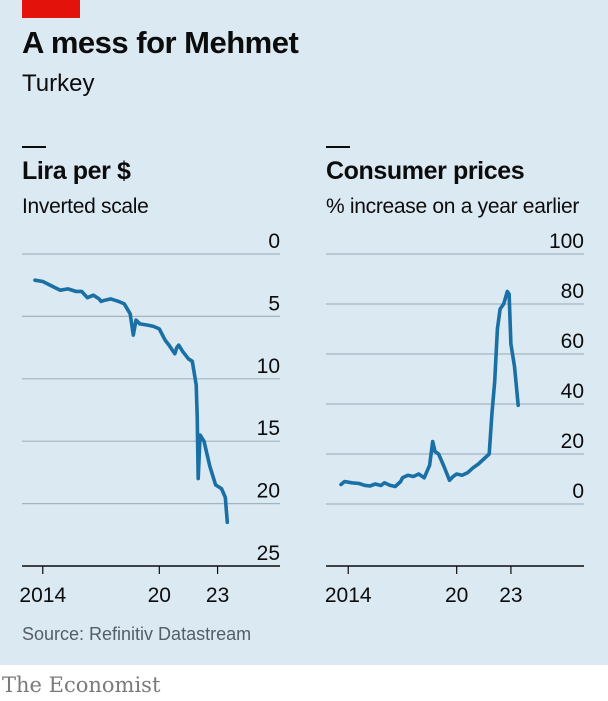 The image size is (608, 701). I want to click on y-tick-label-0-5: 25, so click(268, 553).